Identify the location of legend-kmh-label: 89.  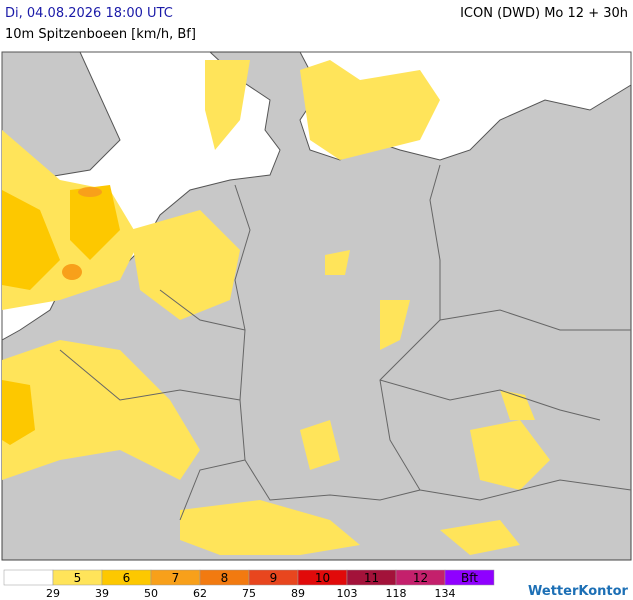
(298, 593).